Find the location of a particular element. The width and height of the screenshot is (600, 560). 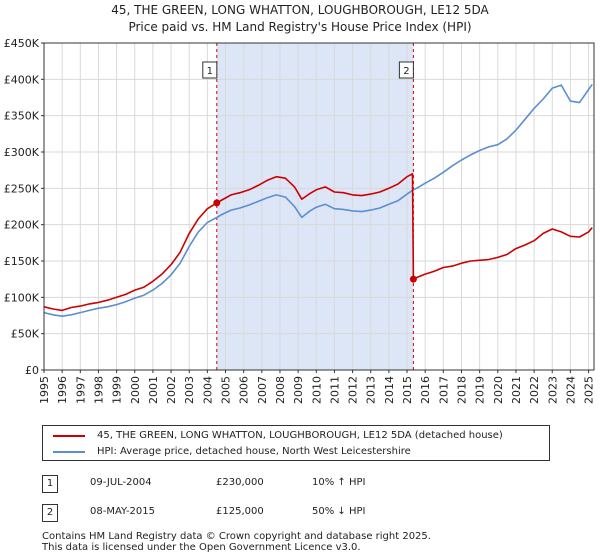

x-tick-label: 2025 is located at coordinates (589, 390).